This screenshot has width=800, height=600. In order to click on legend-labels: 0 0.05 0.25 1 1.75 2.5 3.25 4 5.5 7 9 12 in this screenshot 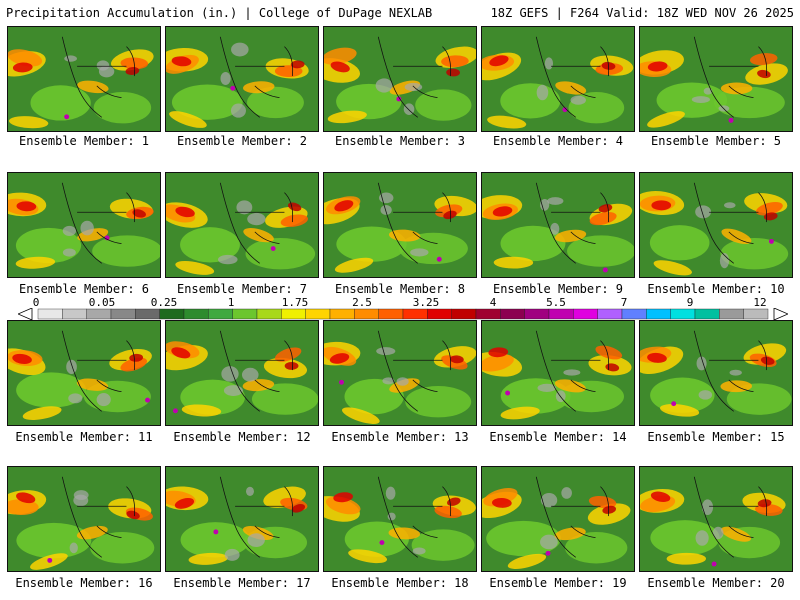, I will do `click(403, 302)`.